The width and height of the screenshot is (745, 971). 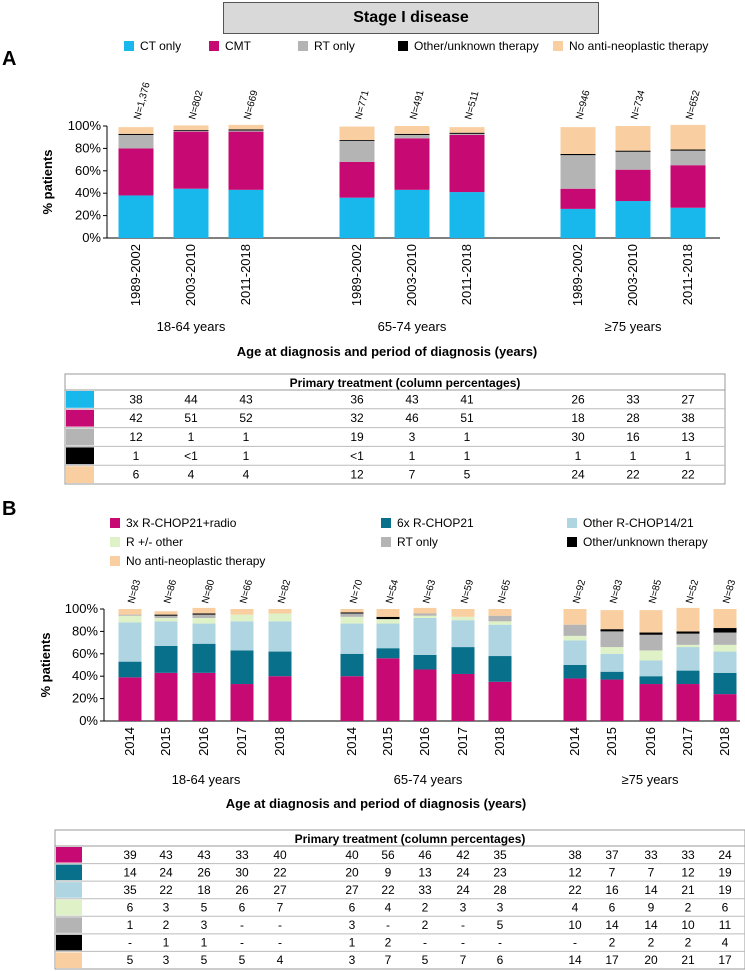 What do you see at coordinates (130, 890) in the screenshot?
I see `table-cell-b-2-0: 35` at bounding box center [130, 890].